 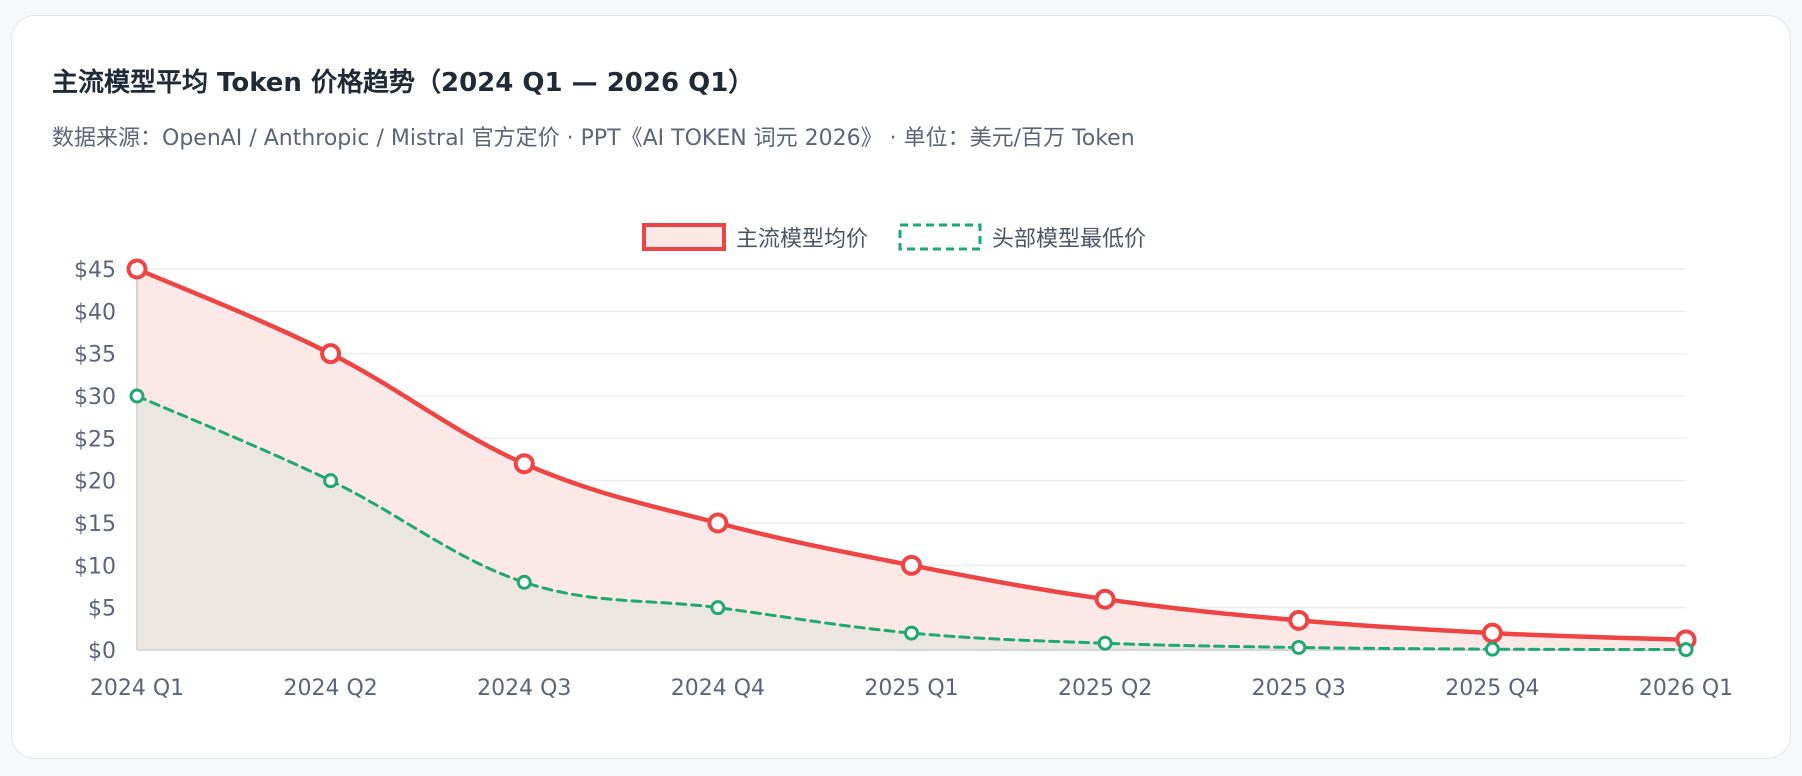 What do you see at coordinates (137, 688) in the screenshot?
I see `x-tick-label: 2024 Q1` at bounding box center [137, 688].